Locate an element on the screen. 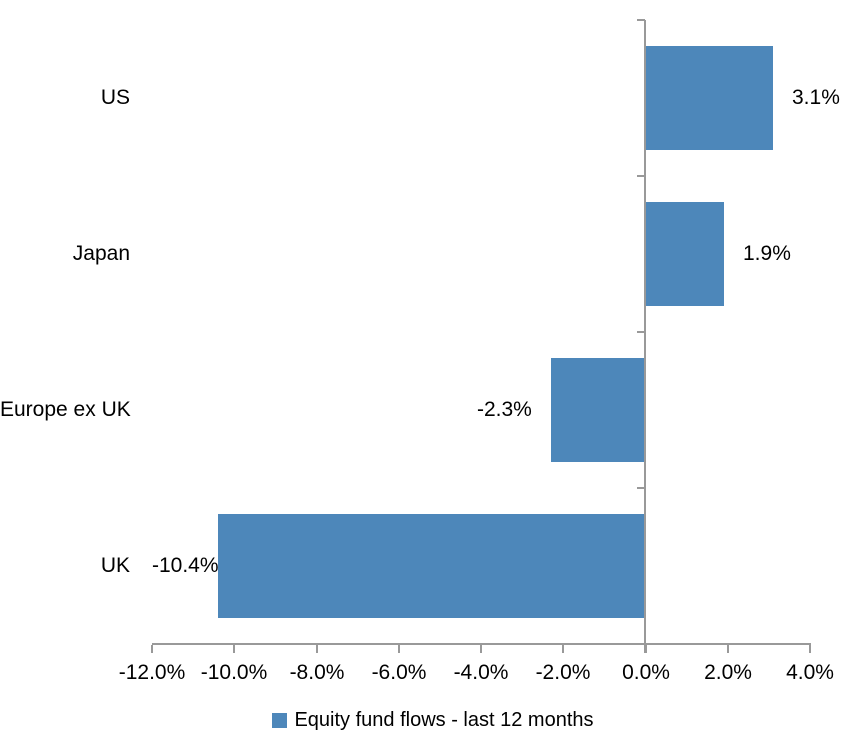  x-axis-tick-label: -2.0% is located at coordinates (563, 672).